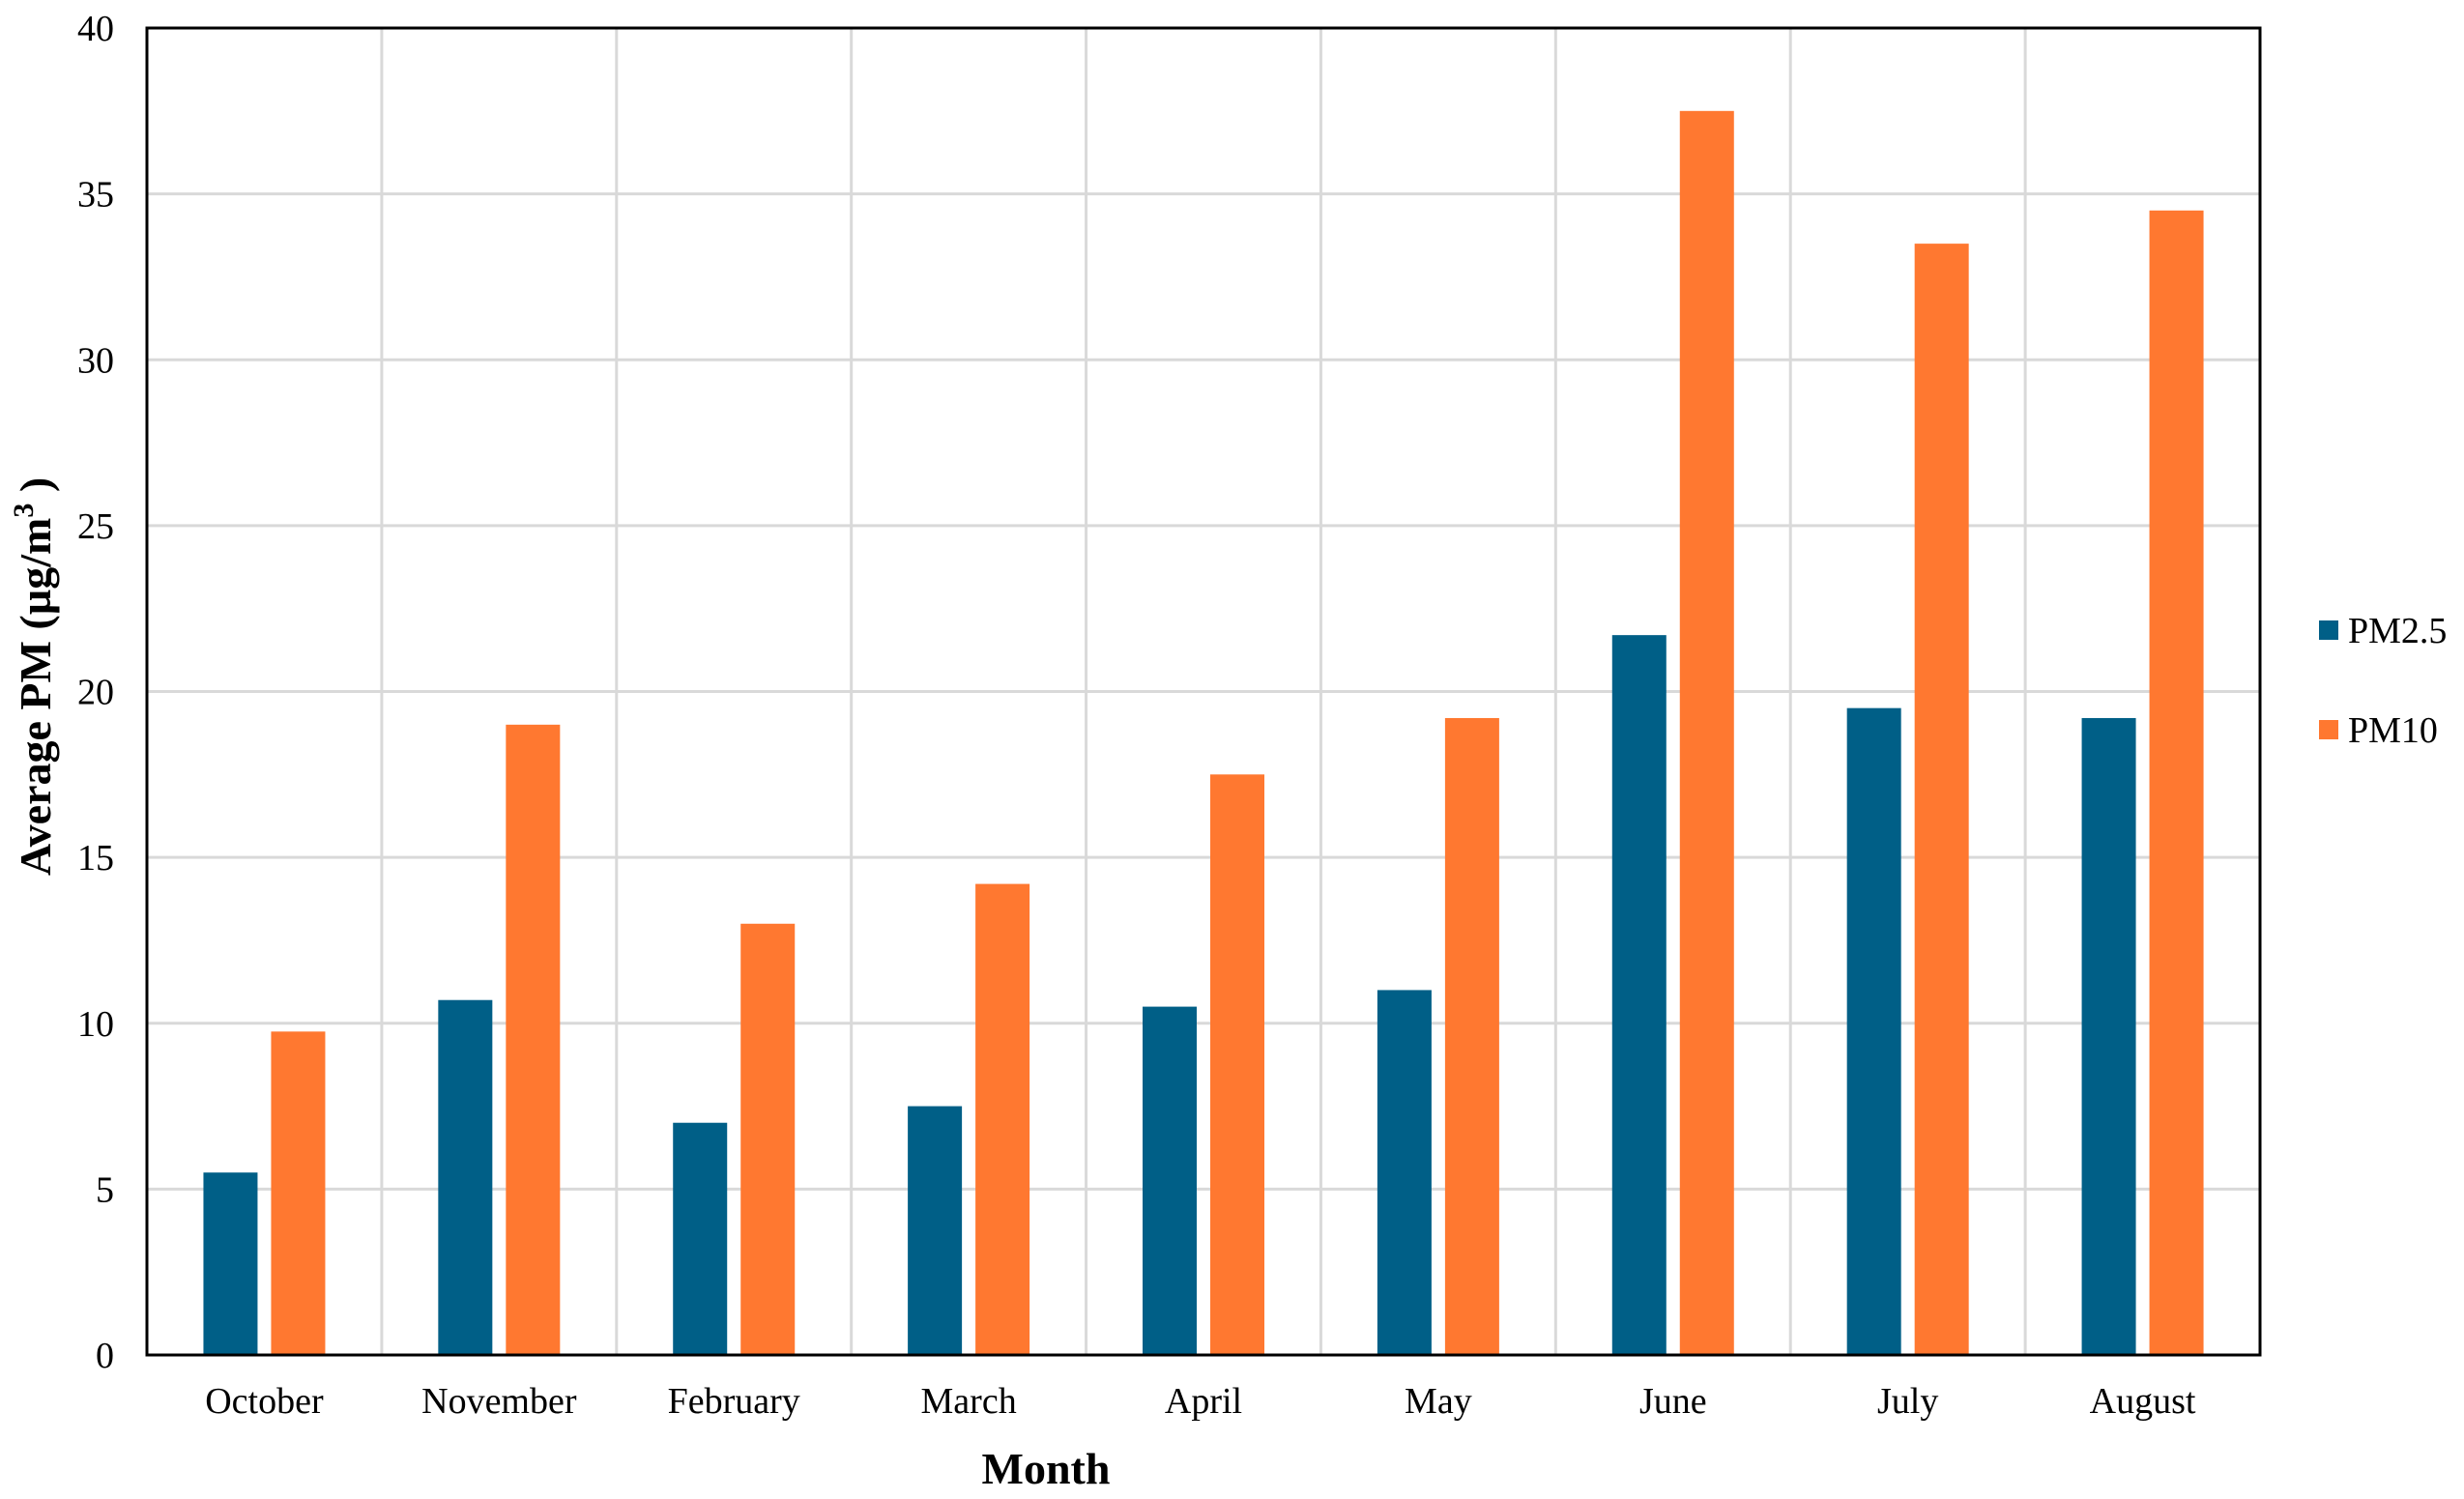  Describe the element at coordinates (96, 195) in the screenshot. I see `y-tick-label: 35` at that location.